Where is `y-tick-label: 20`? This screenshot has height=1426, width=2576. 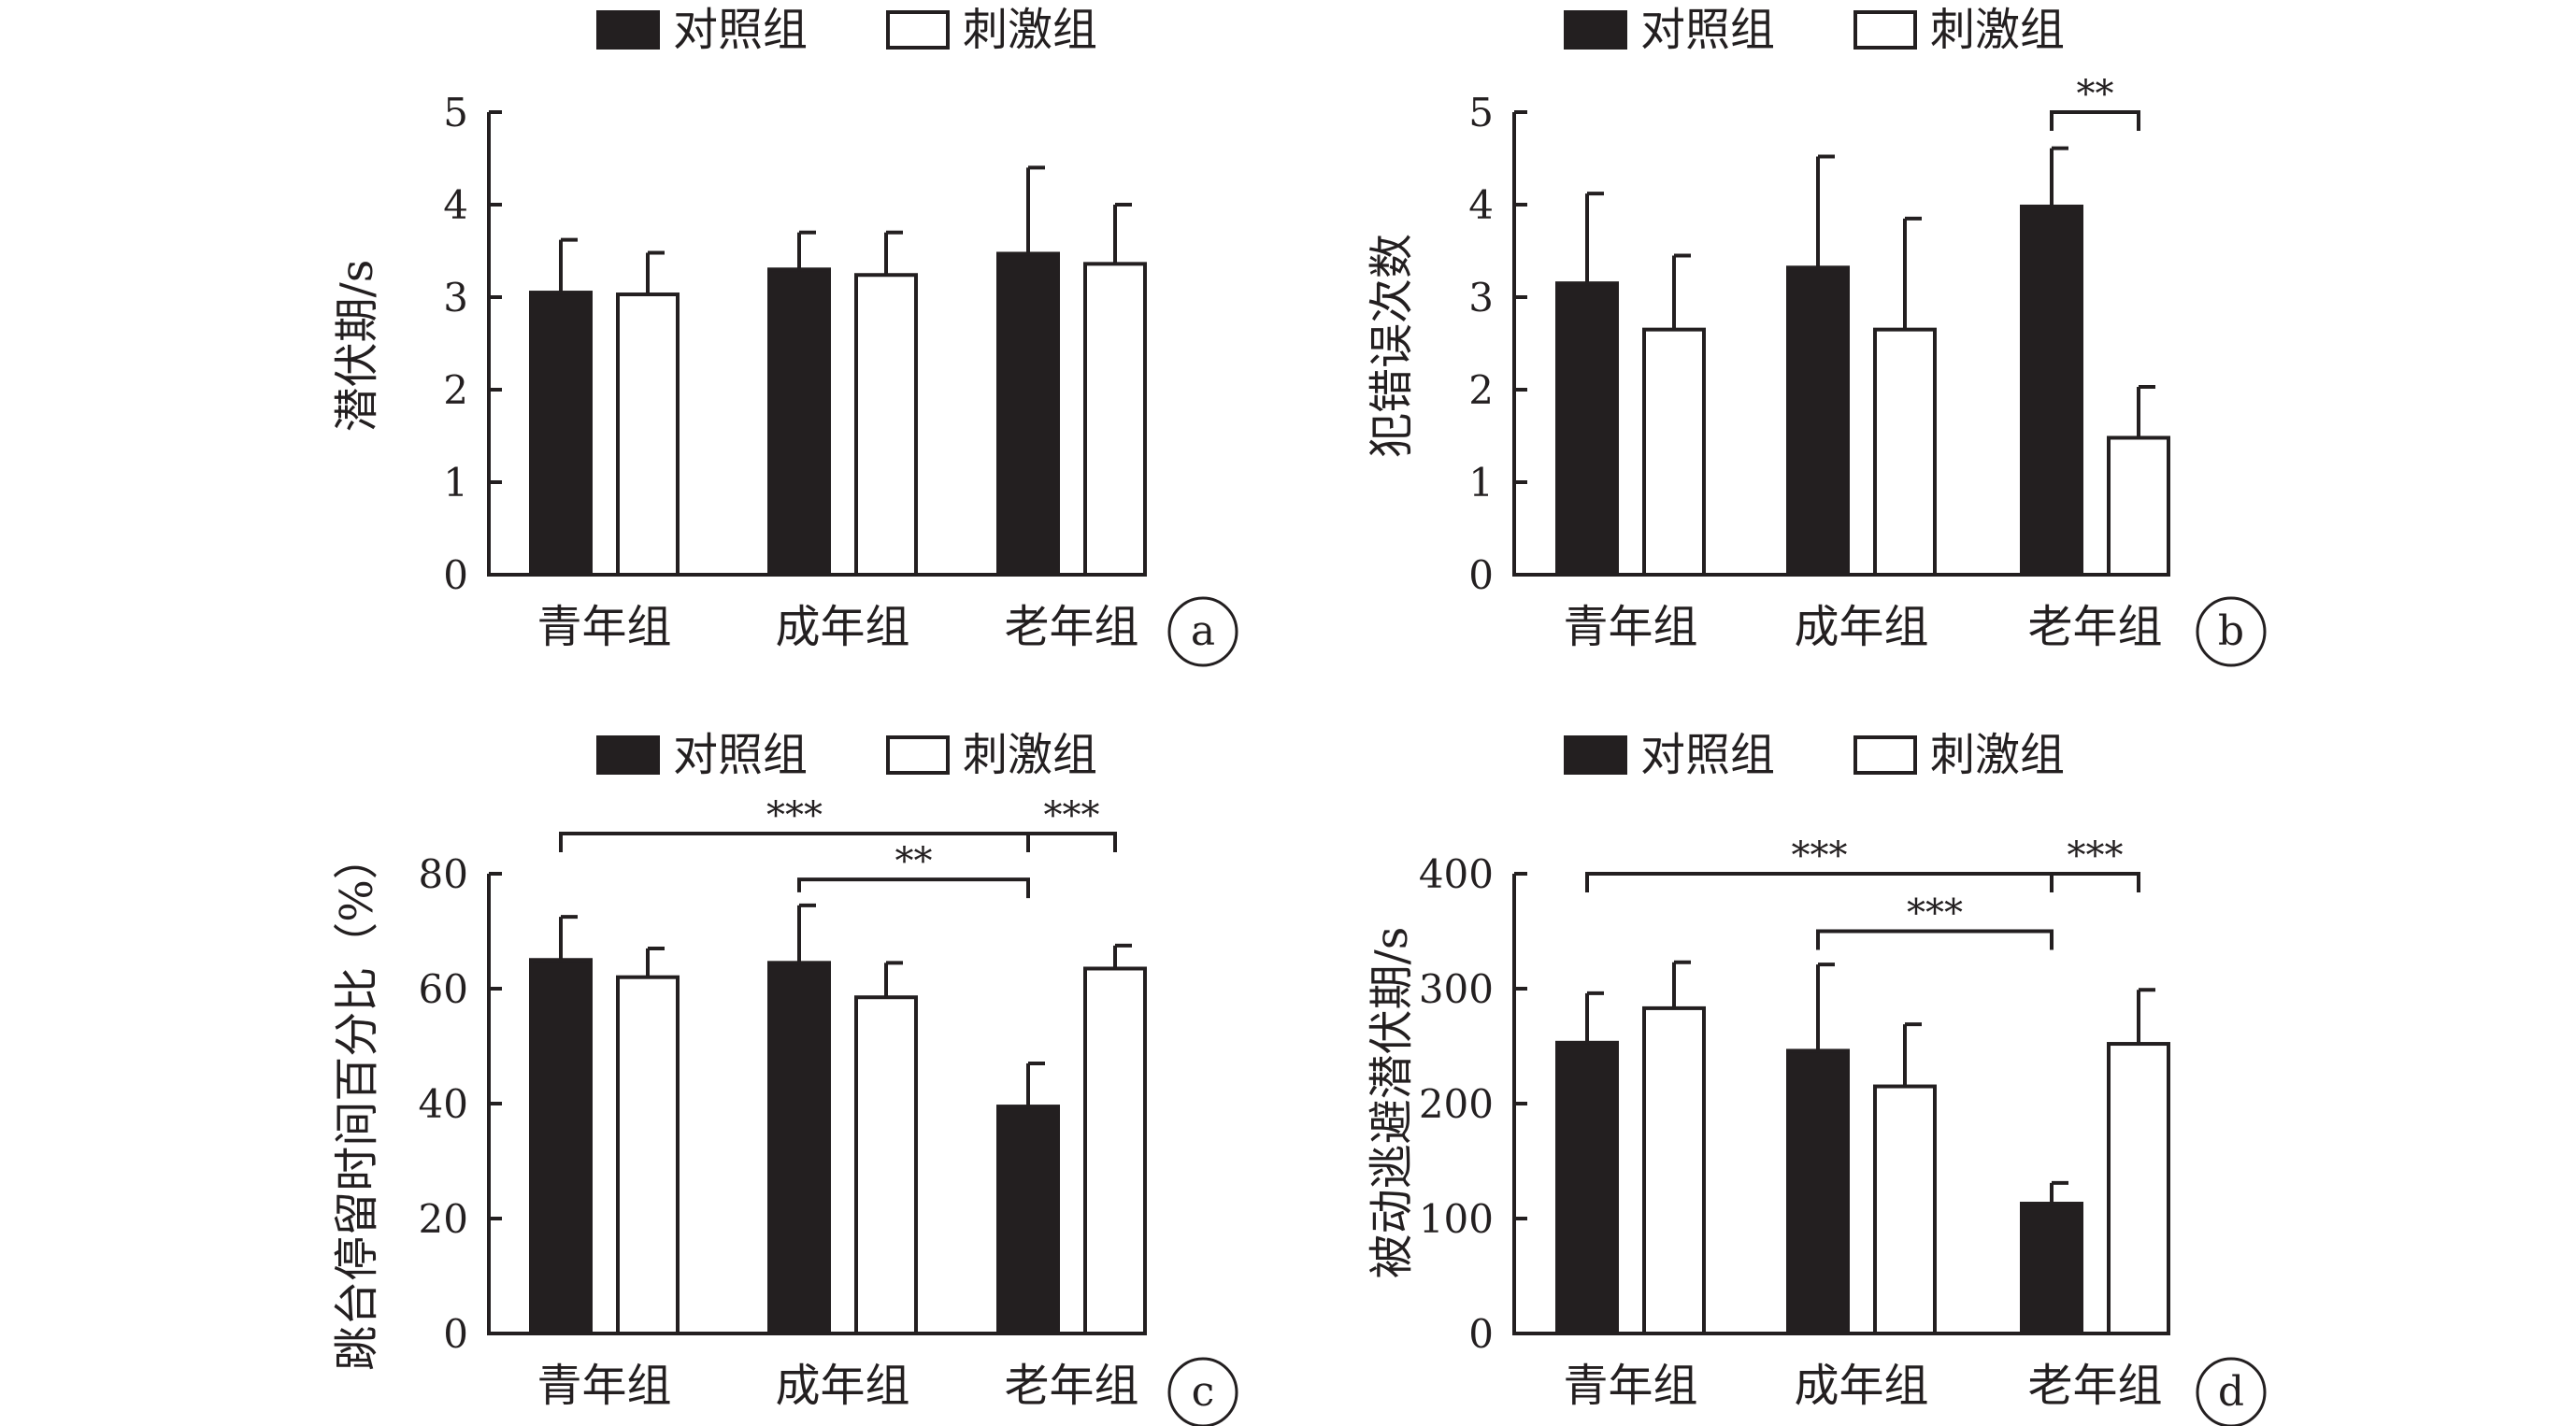 y-tick-label: 20 is located at coordinates (443, 1219).